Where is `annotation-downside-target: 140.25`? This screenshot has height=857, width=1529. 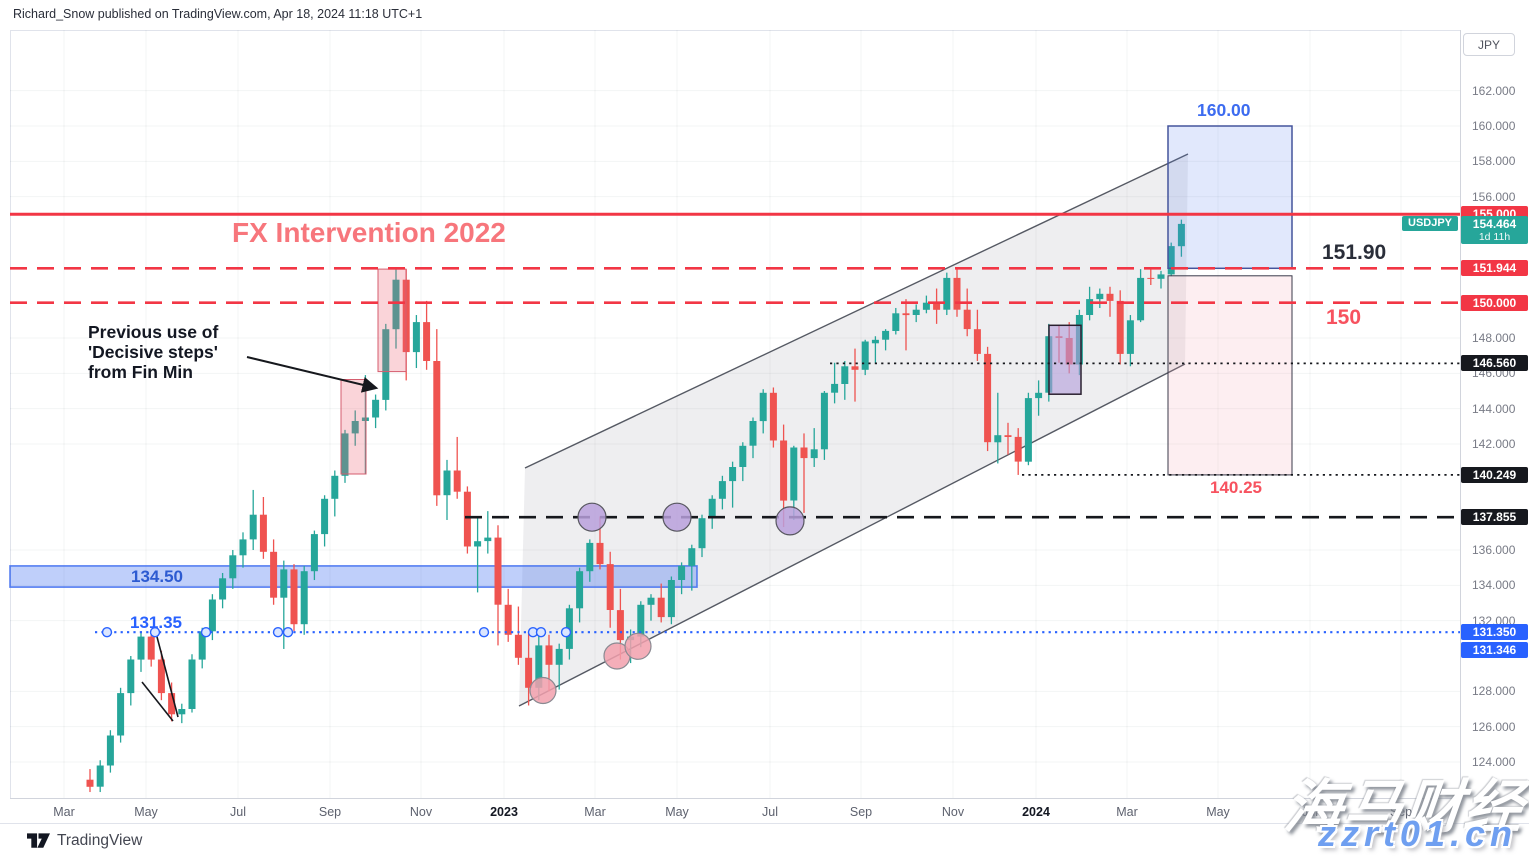 annotation-downside-target: 140.25 is located at coordinates (1236, 487).